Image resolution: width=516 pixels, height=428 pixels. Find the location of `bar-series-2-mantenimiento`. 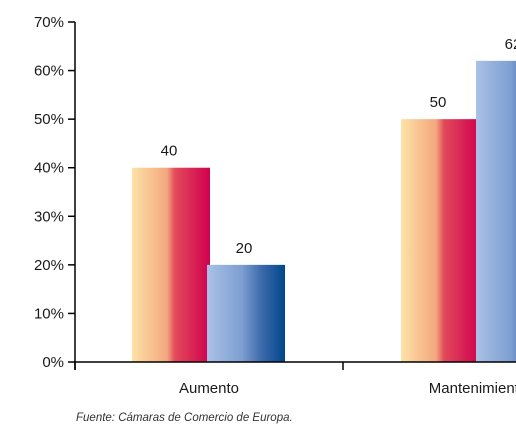

bar-series-2-mantenimiento is located at coordinates (496, 211).